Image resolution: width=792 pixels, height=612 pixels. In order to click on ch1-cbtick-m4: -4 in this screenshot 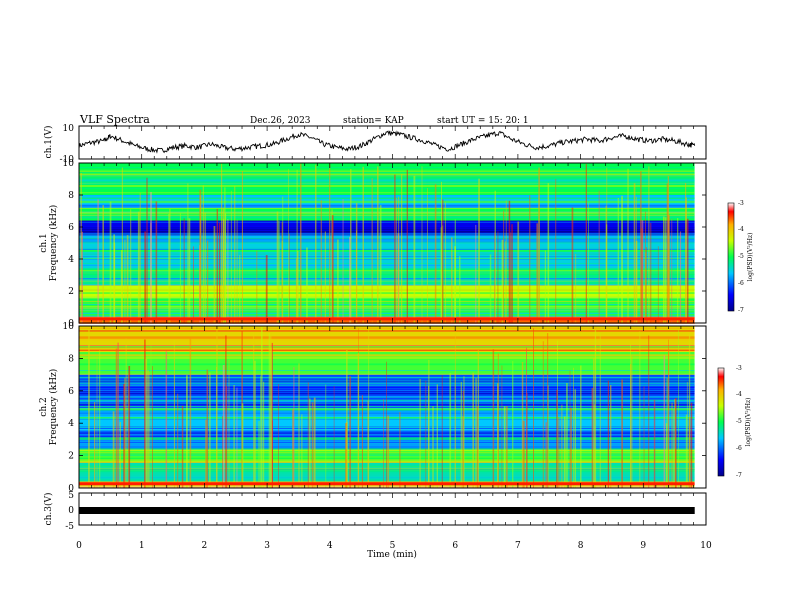, I will do `click(741, 229)`.